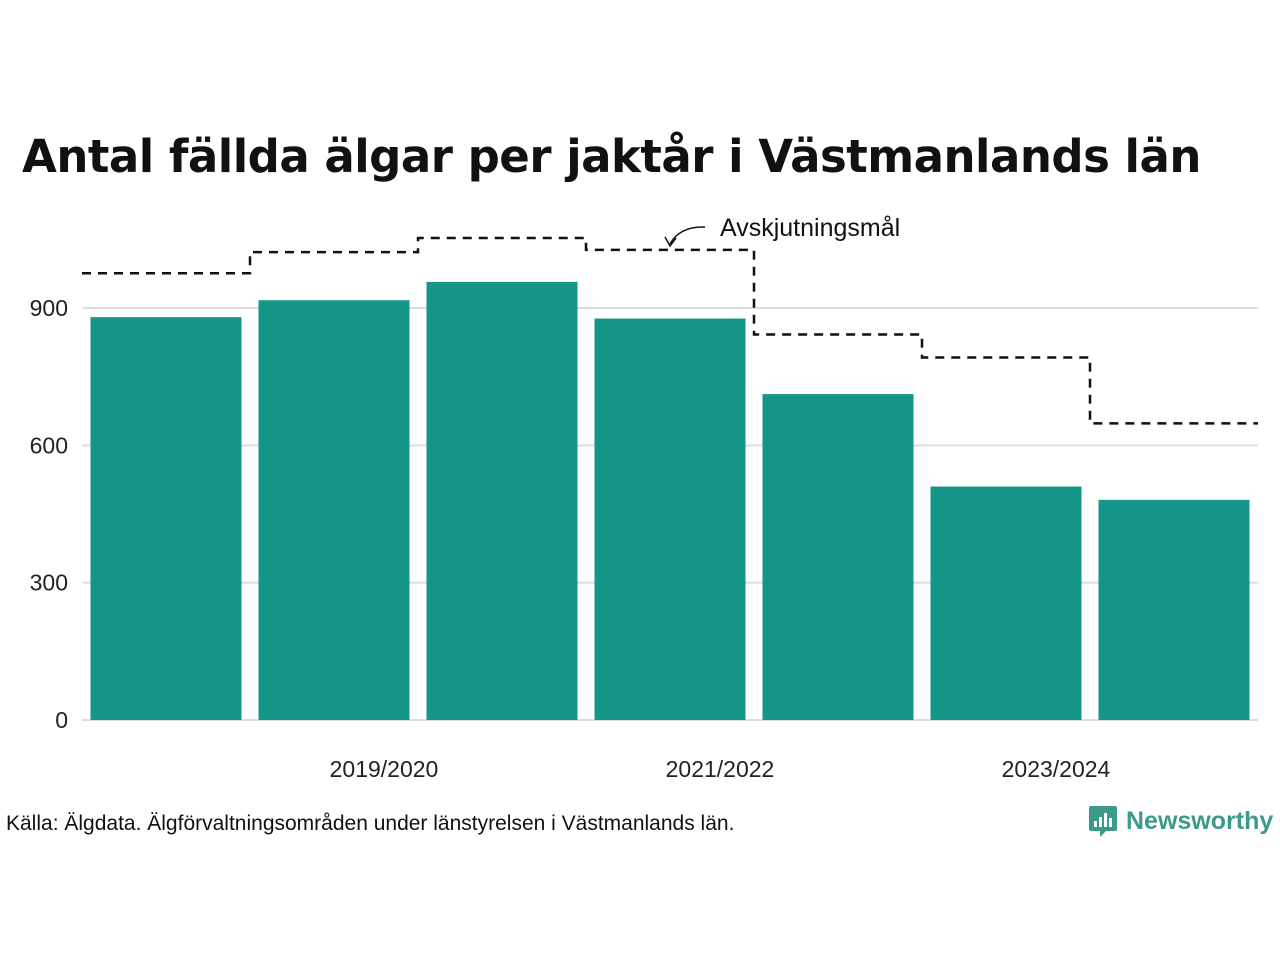  What do you see at coordinates (720, 769) in the screenshot?
I see `x-tick-label: 2021/2022` at bounding box center [720, 769].